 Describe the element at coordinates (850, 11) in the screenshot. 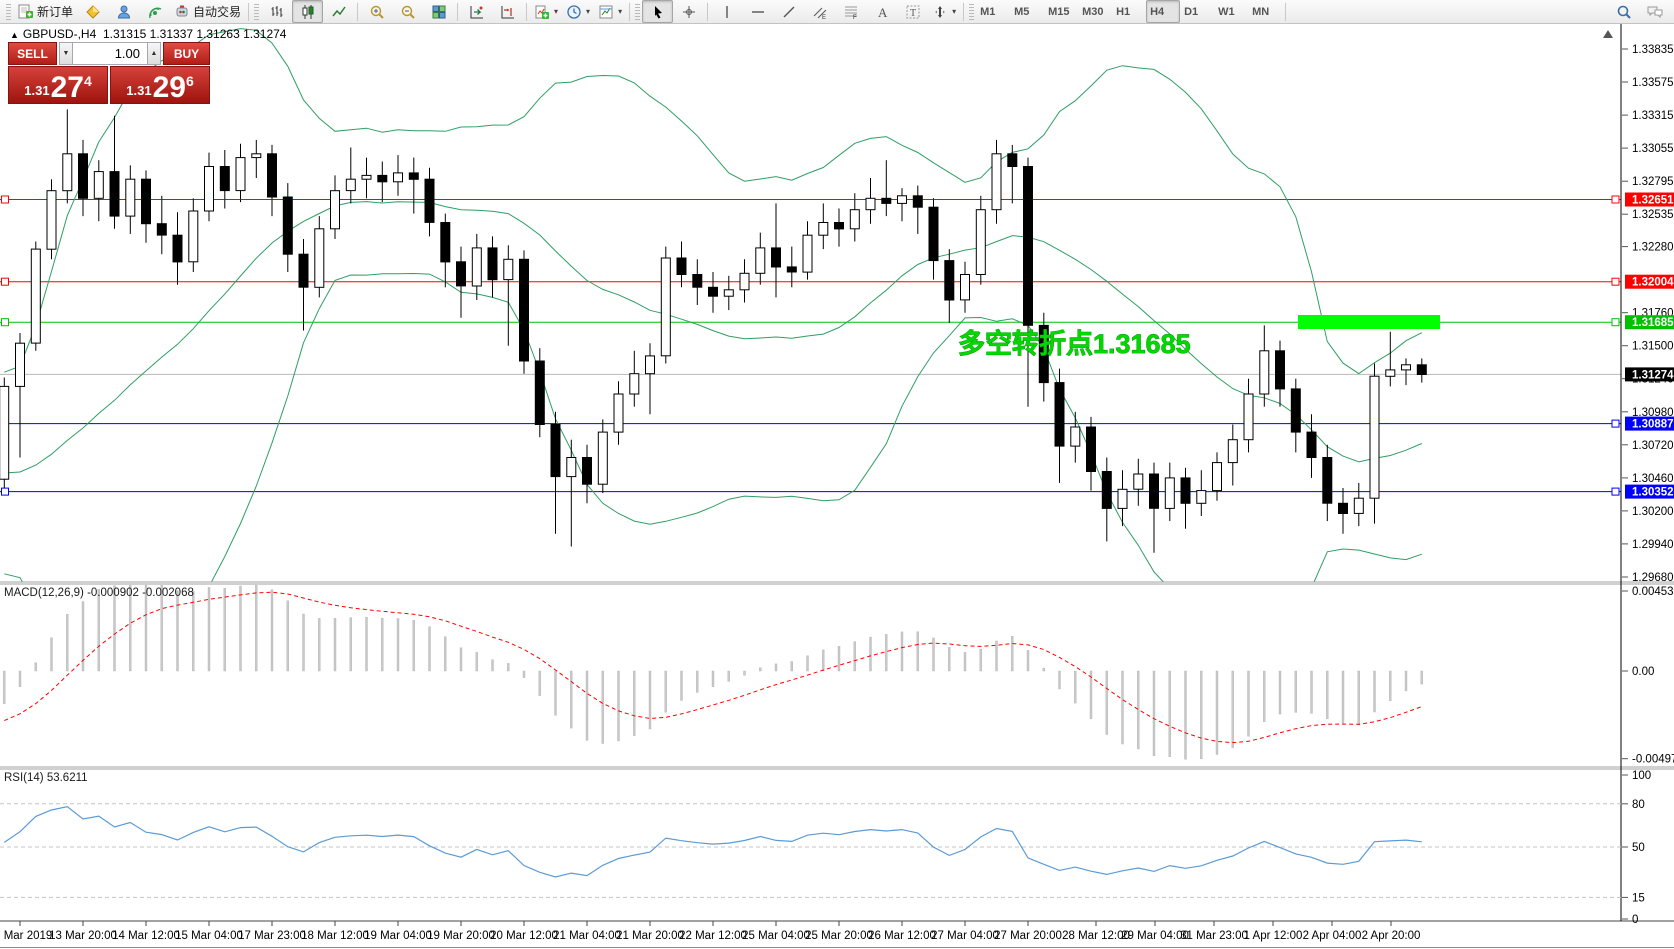

I see `fibonacci-button: F` at that location.